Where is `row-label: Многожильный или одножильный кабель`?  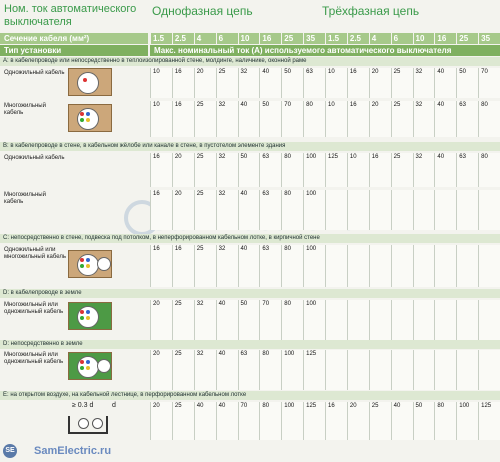 row-label: Многожильный или одножильный кабель is located at coordinates (34, 358).